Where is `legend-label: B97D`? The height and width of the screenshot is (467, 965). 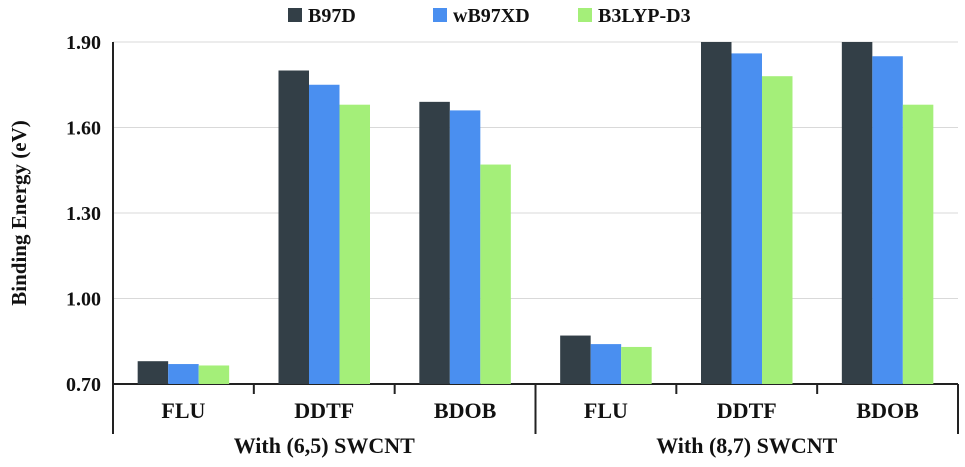 legend-label: B97D is located at coordinates (332, 16).